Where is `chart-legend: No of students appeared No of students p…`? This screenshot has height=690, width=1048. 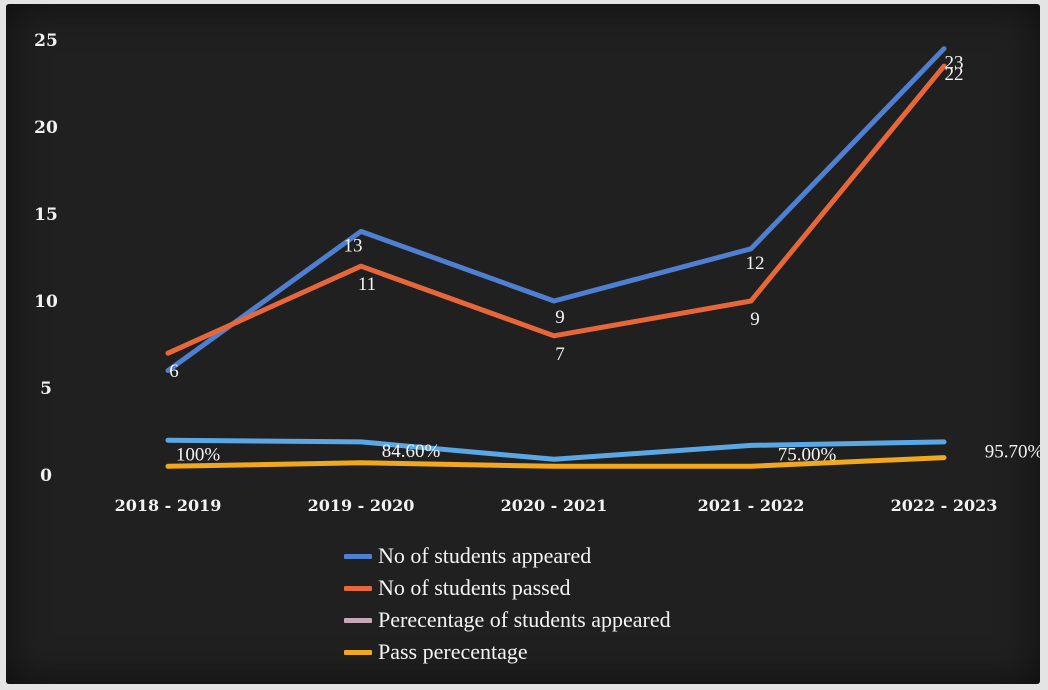
chart-legend: No of students appeared No of students p… is located at coordinates (507, 604).